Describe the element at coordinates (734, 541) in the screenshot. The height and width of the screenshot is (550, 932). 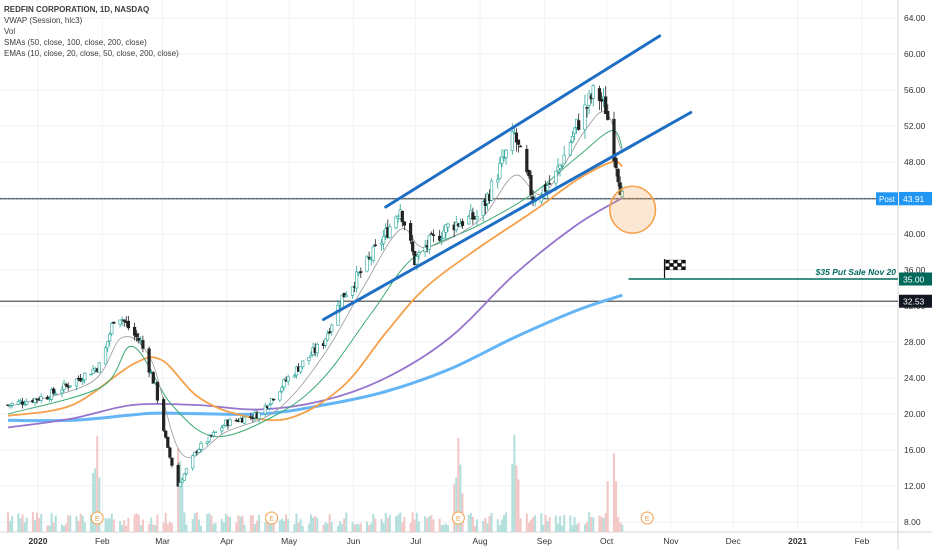
I see `x-tick-label: Dec` at that location.